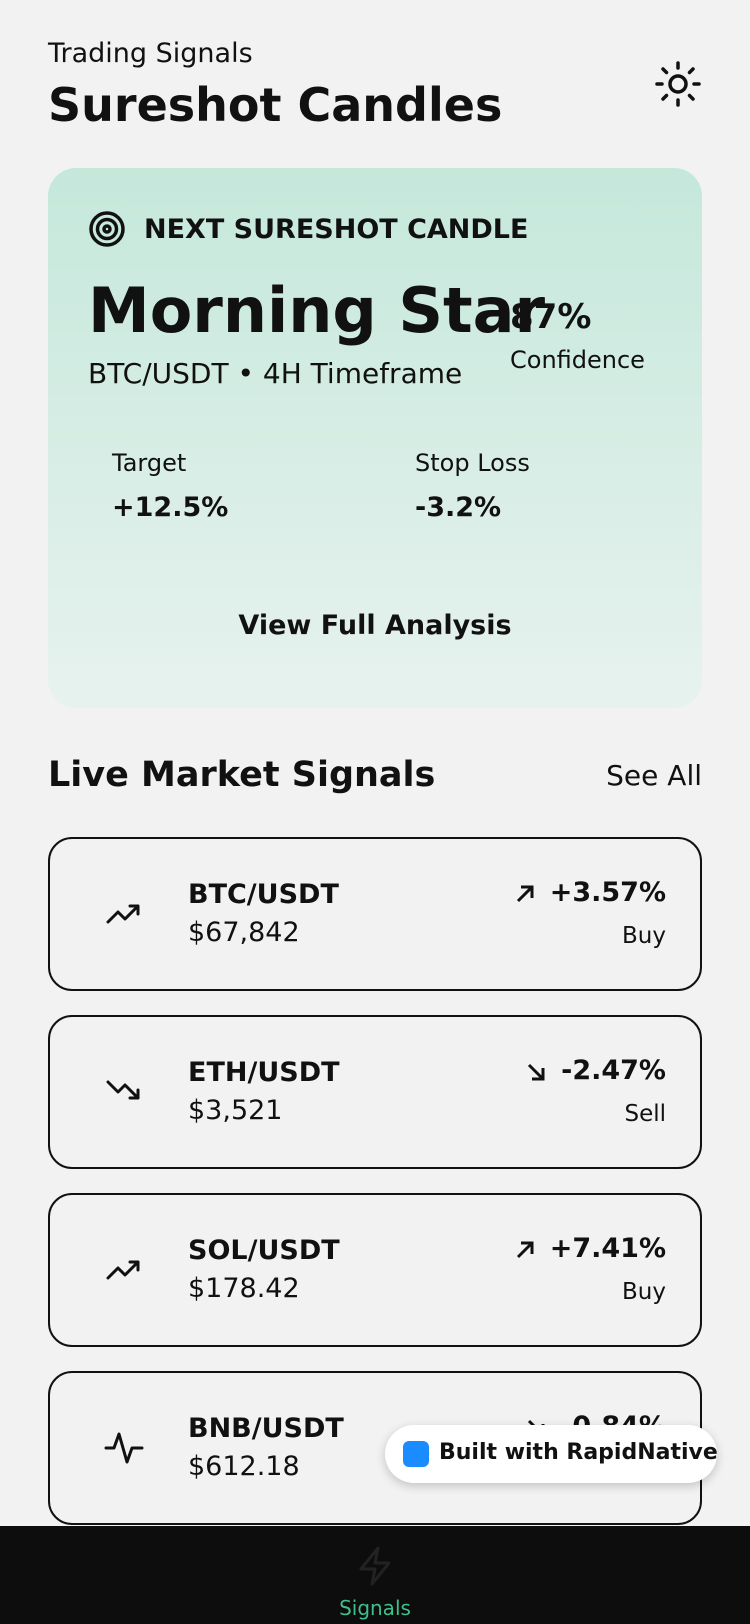 The image size is (750, 1624). I want to click on tab-bar: Signals, so click(375, 1575).